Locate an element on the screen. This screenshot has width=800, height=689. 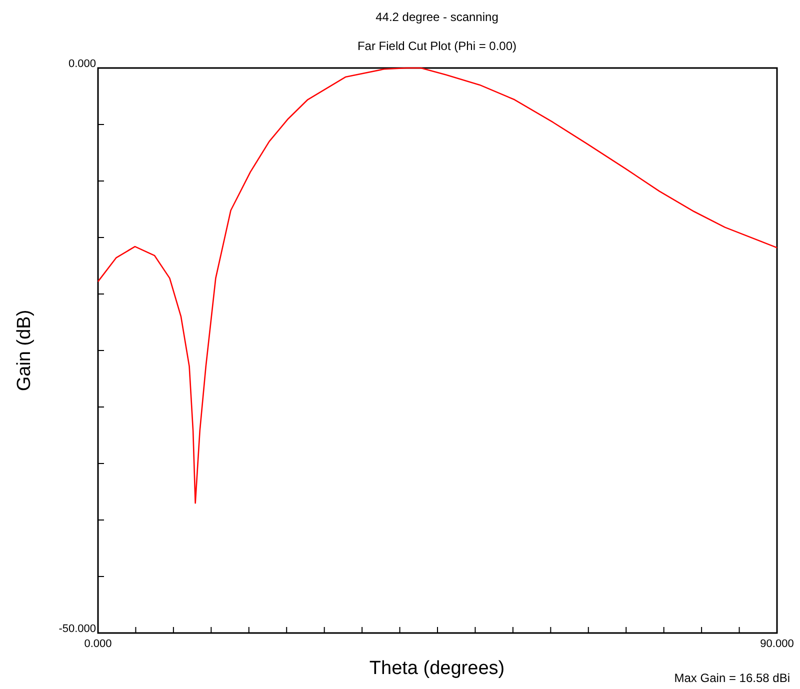
text: Max Gain = 16.58 dBi is located at coordinates (732, 678).